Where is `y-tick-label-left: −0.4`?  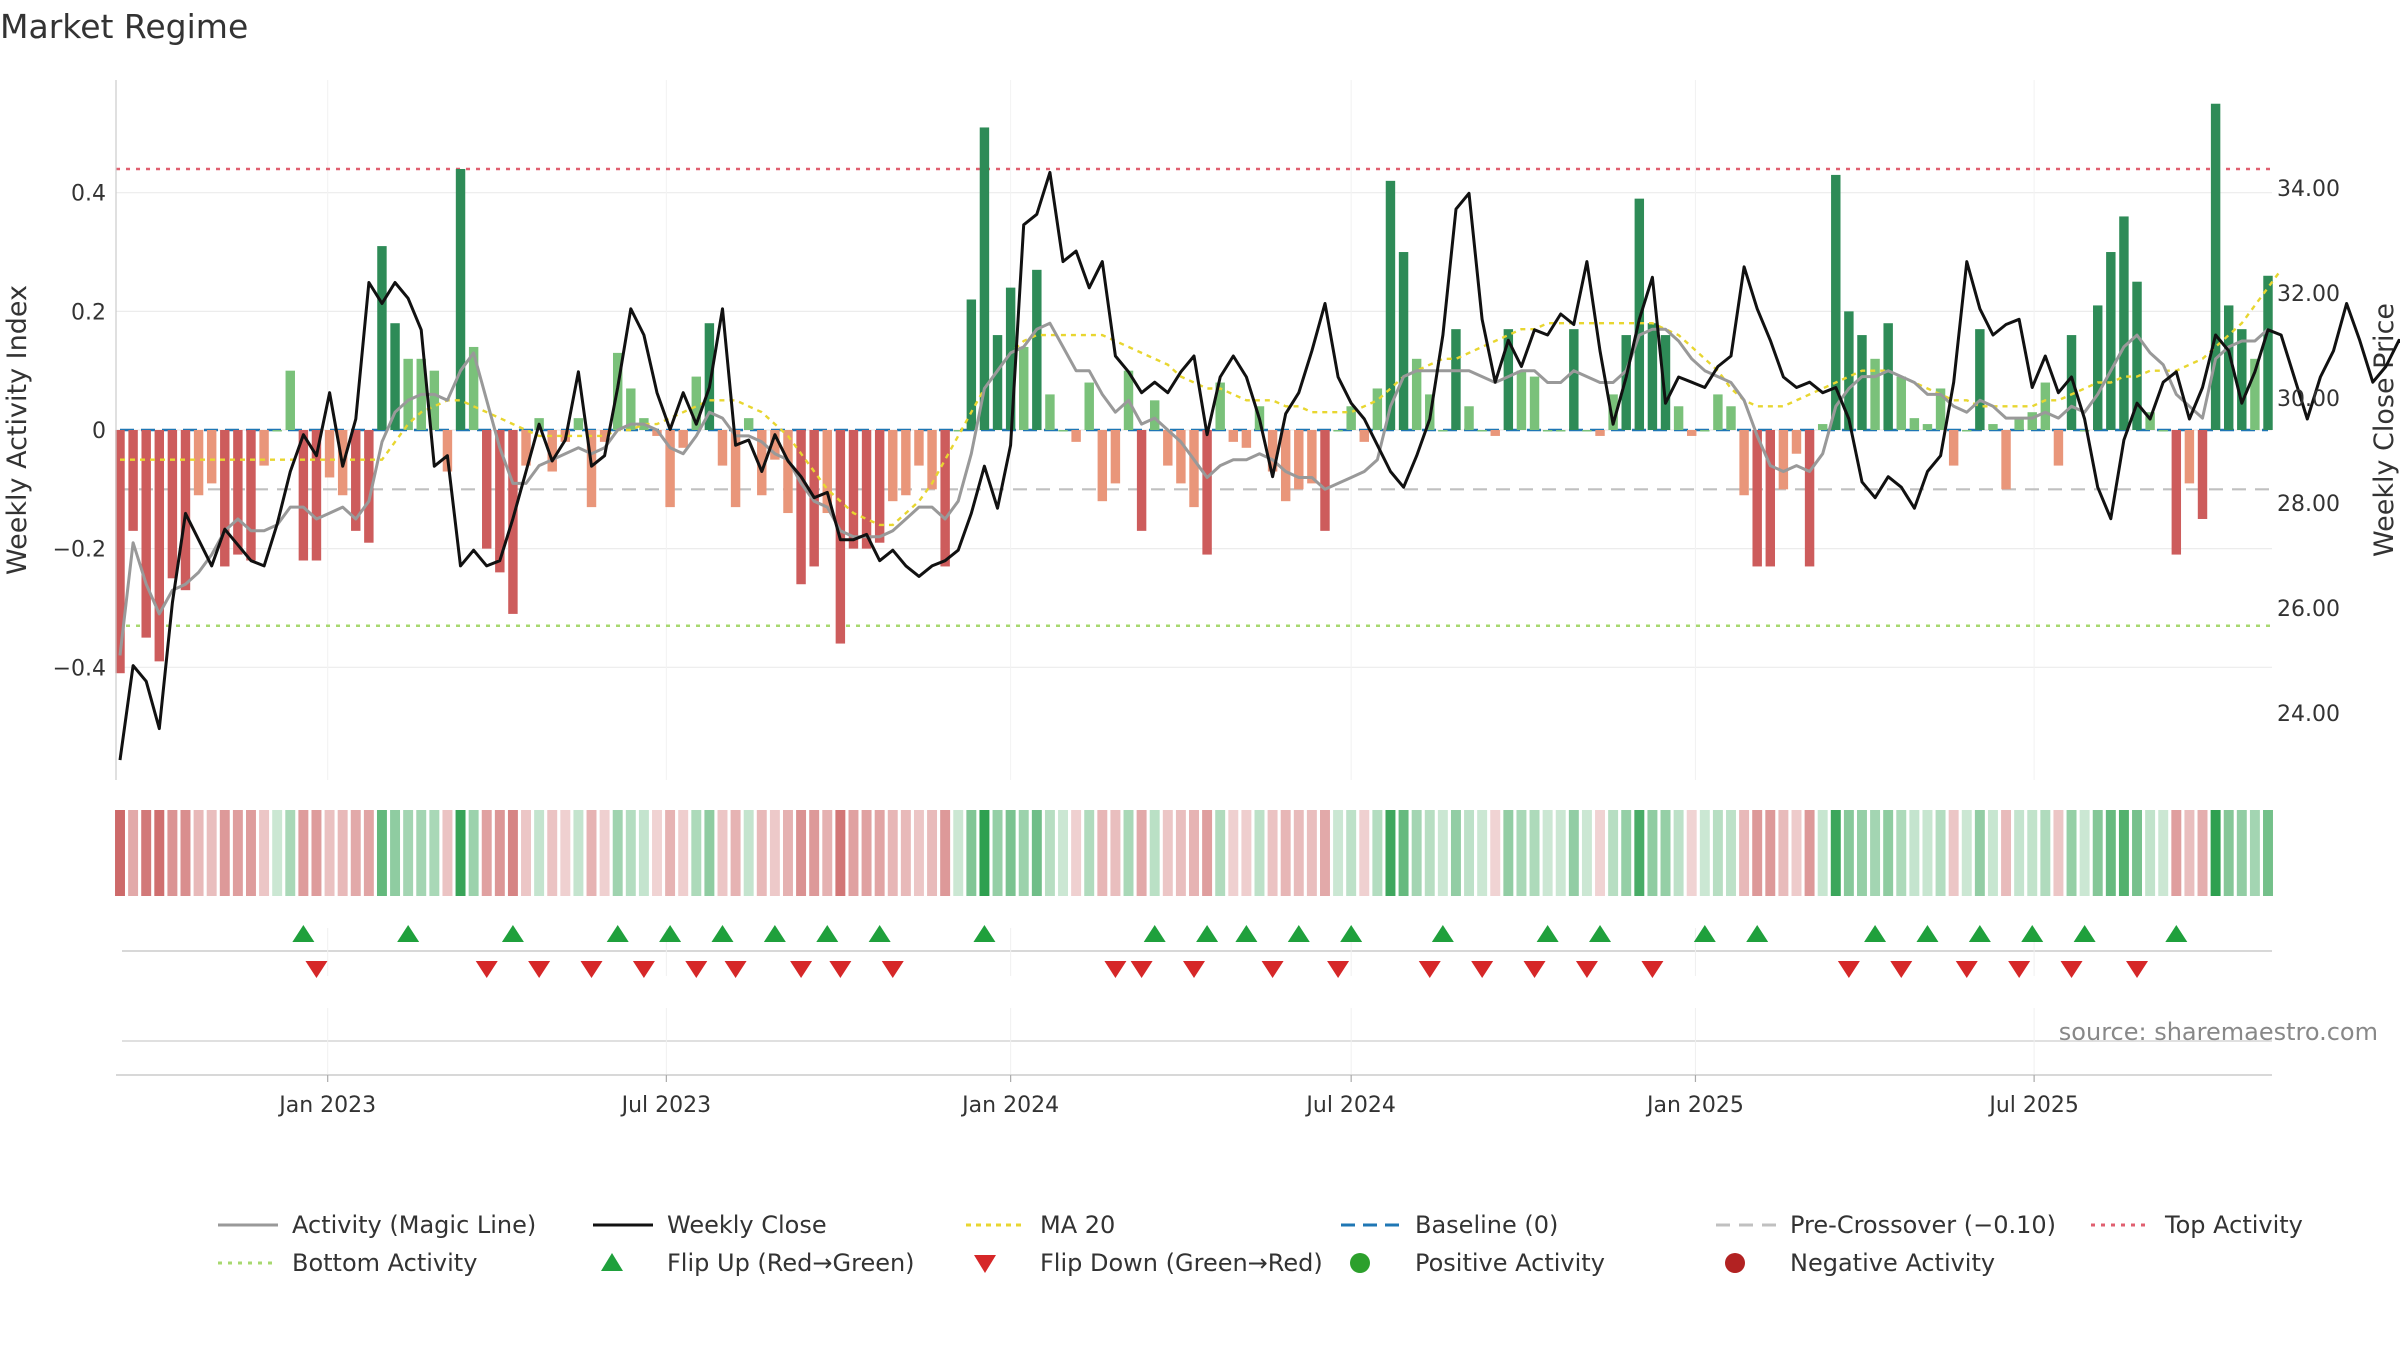 y-tick-label-left: −0.4 is located at coordinates (79, 668).